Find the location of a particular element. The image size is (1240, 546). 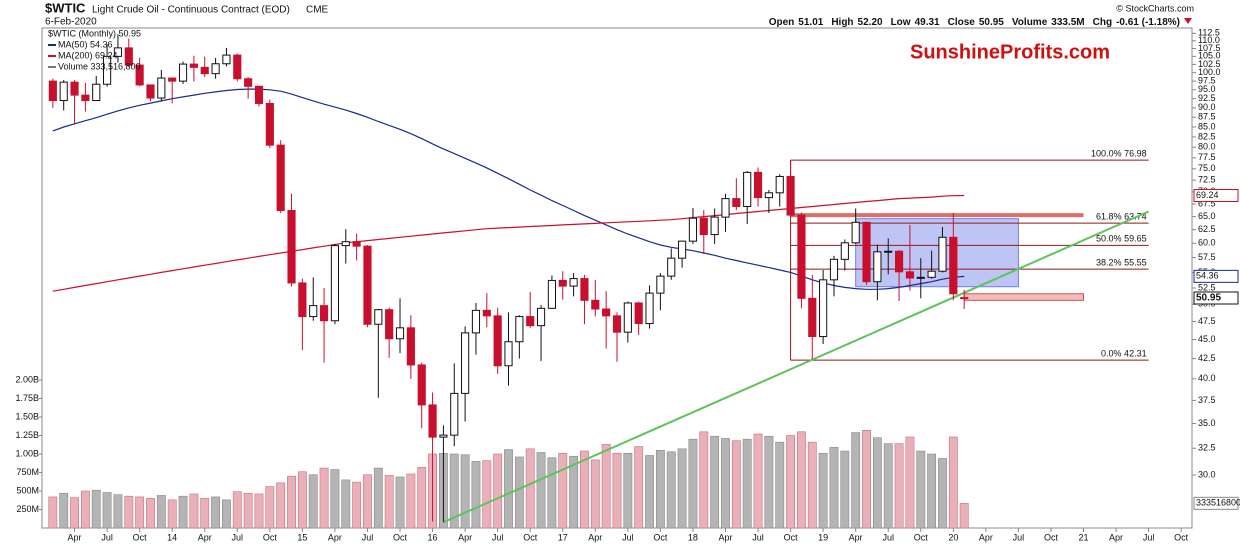

volume-tick-label: 1.00B is located at coordinates (27, 453).